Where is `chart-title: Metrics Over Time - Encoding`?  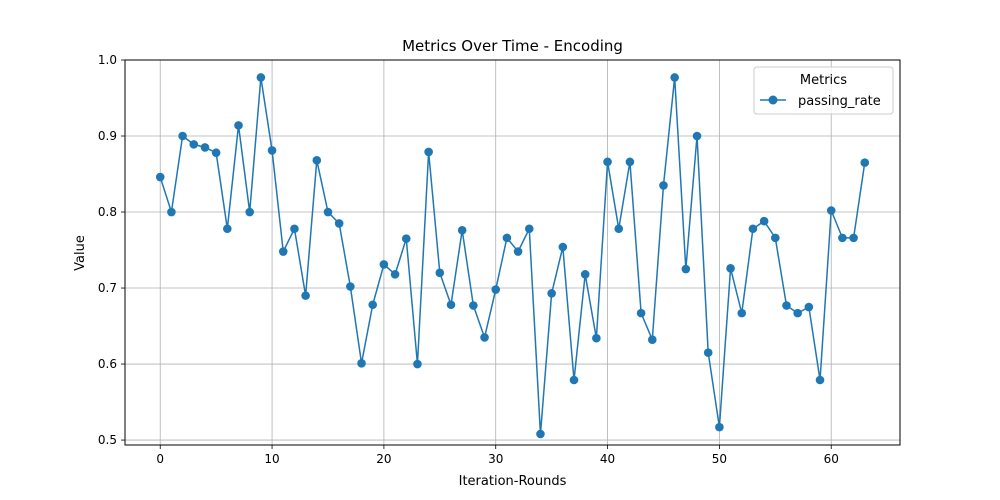
chart-title: Metrics Over Time - Encoding is located at coordinates (512, 46).